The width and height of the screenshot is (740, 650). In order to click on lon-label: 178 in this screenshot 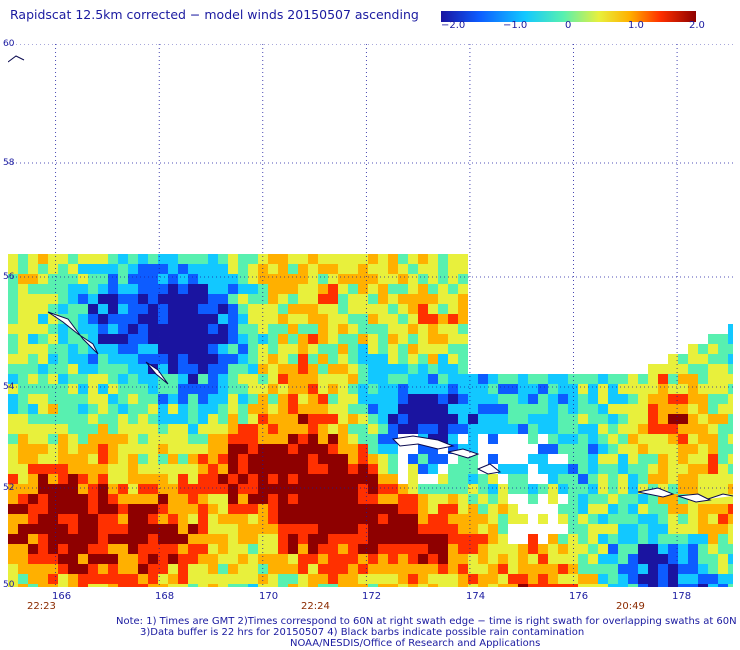, I will do `click(682, 596)`.